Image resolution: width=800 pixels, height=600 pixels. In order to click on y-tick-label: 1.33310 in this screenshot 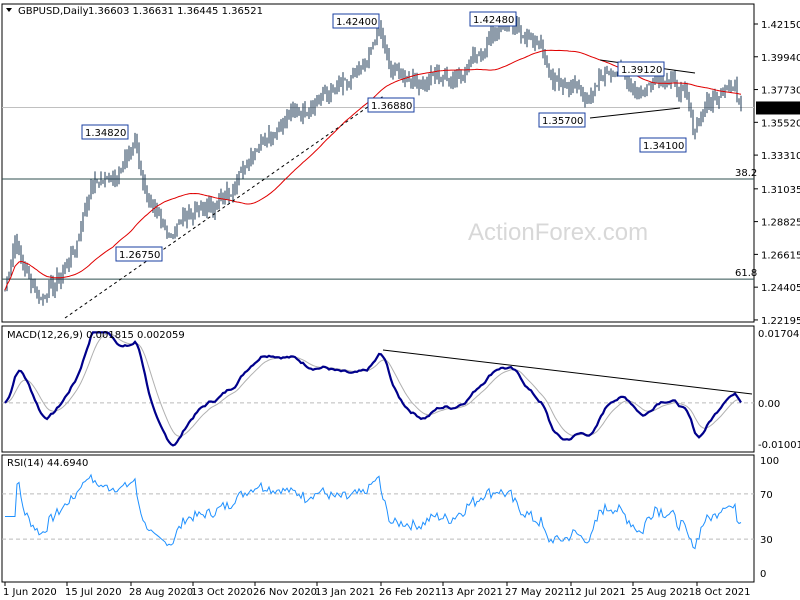, I will do `click(780, 156)`.